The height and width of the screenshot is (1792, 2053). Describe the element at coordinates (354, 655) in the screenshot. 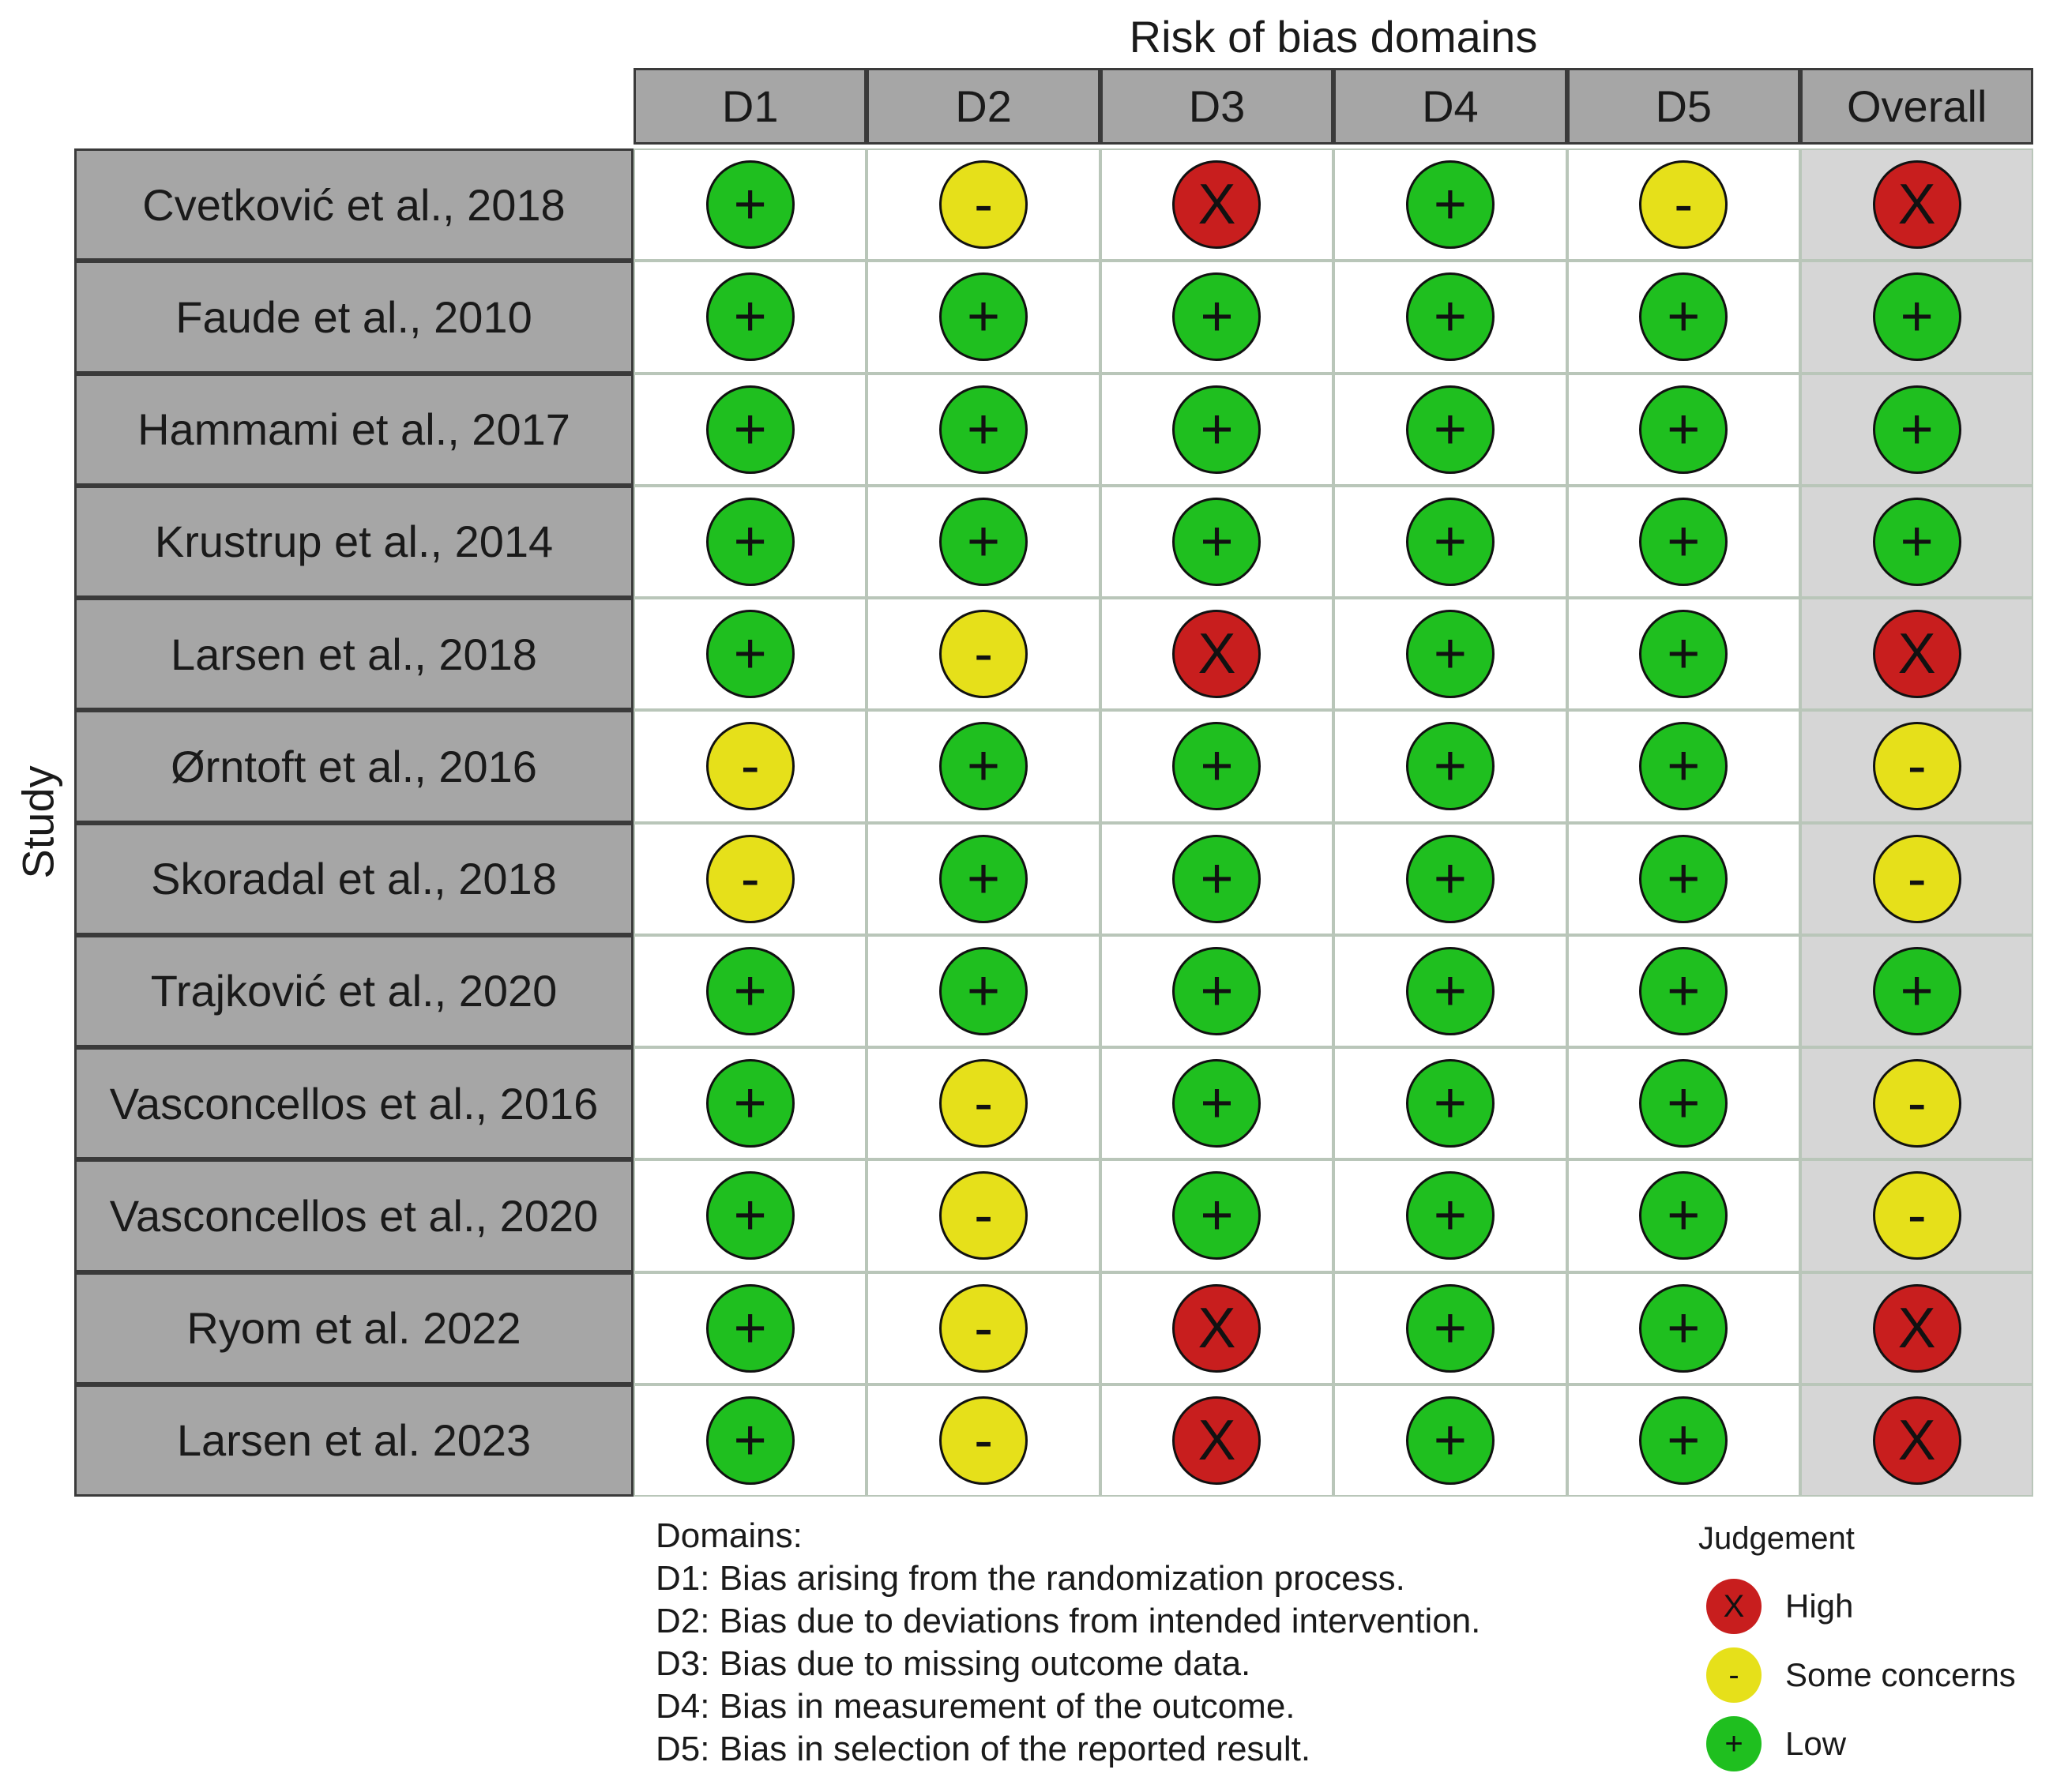

I see `study-label: Larsen et al., 2018` at that location.